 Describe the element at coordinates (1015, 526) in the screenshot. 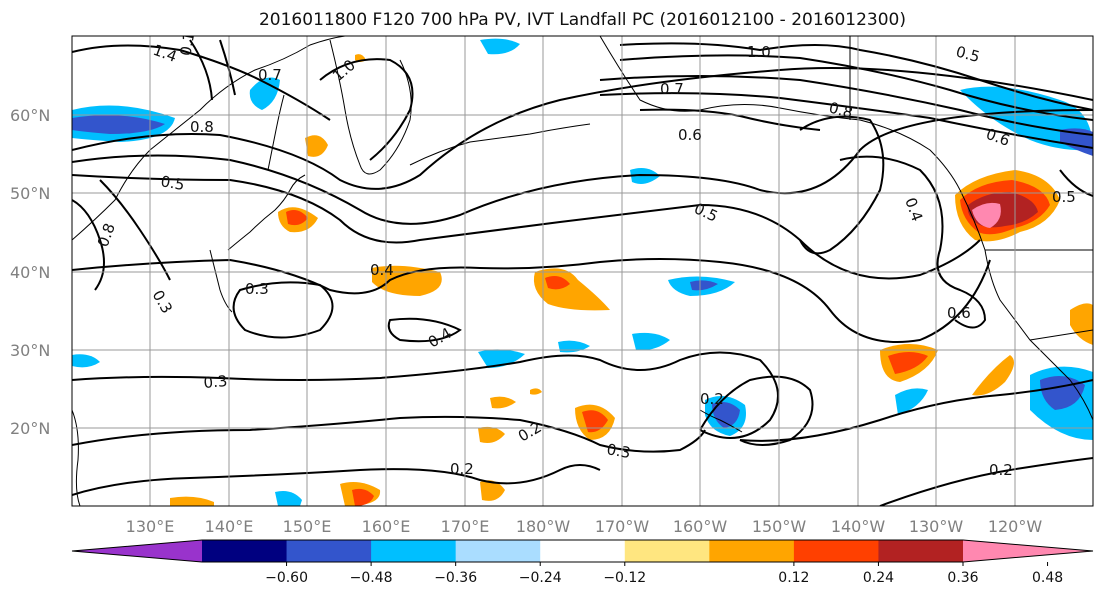

I see `longitude-label: 120°W` at that location.